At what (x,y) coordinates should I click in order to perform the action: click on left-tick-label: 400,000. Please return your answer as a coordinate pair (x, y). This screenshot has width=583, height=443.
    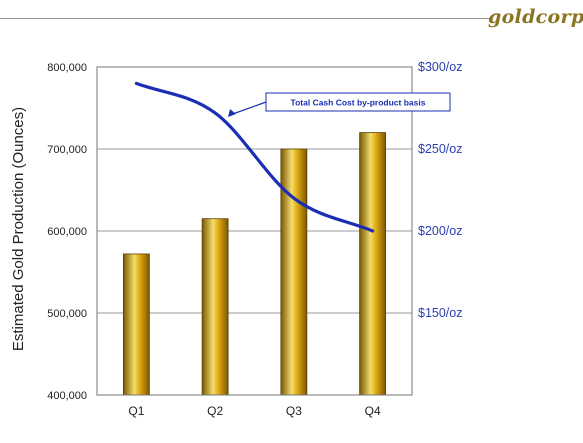
    Looking at the image, I should click on (67, 396).